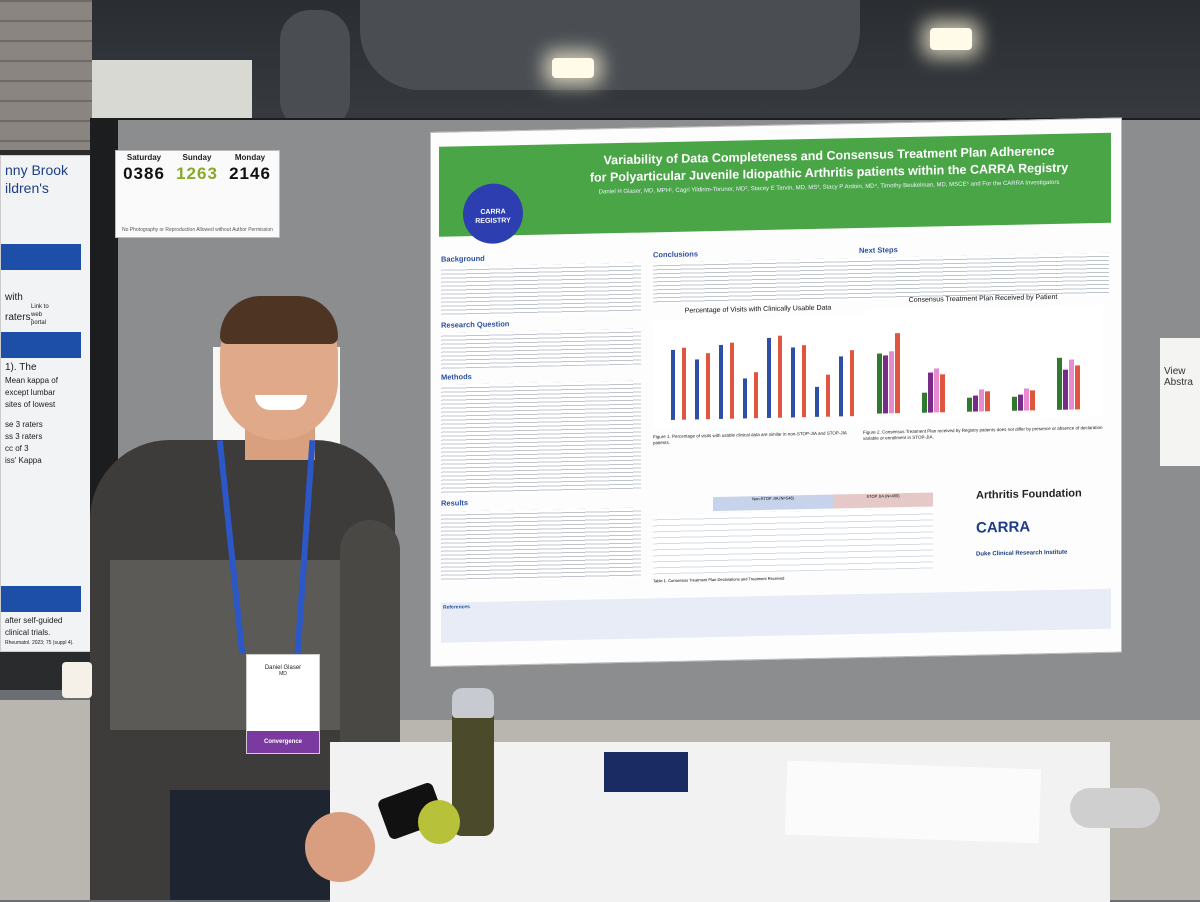 Image resolution: width=1200 pixels, height=902 pixels. What do you see at coordinates (1178, 377) in the screenshot?
I see `abstract-paper-text: View Abstra` at bounding box center [1178, 377].